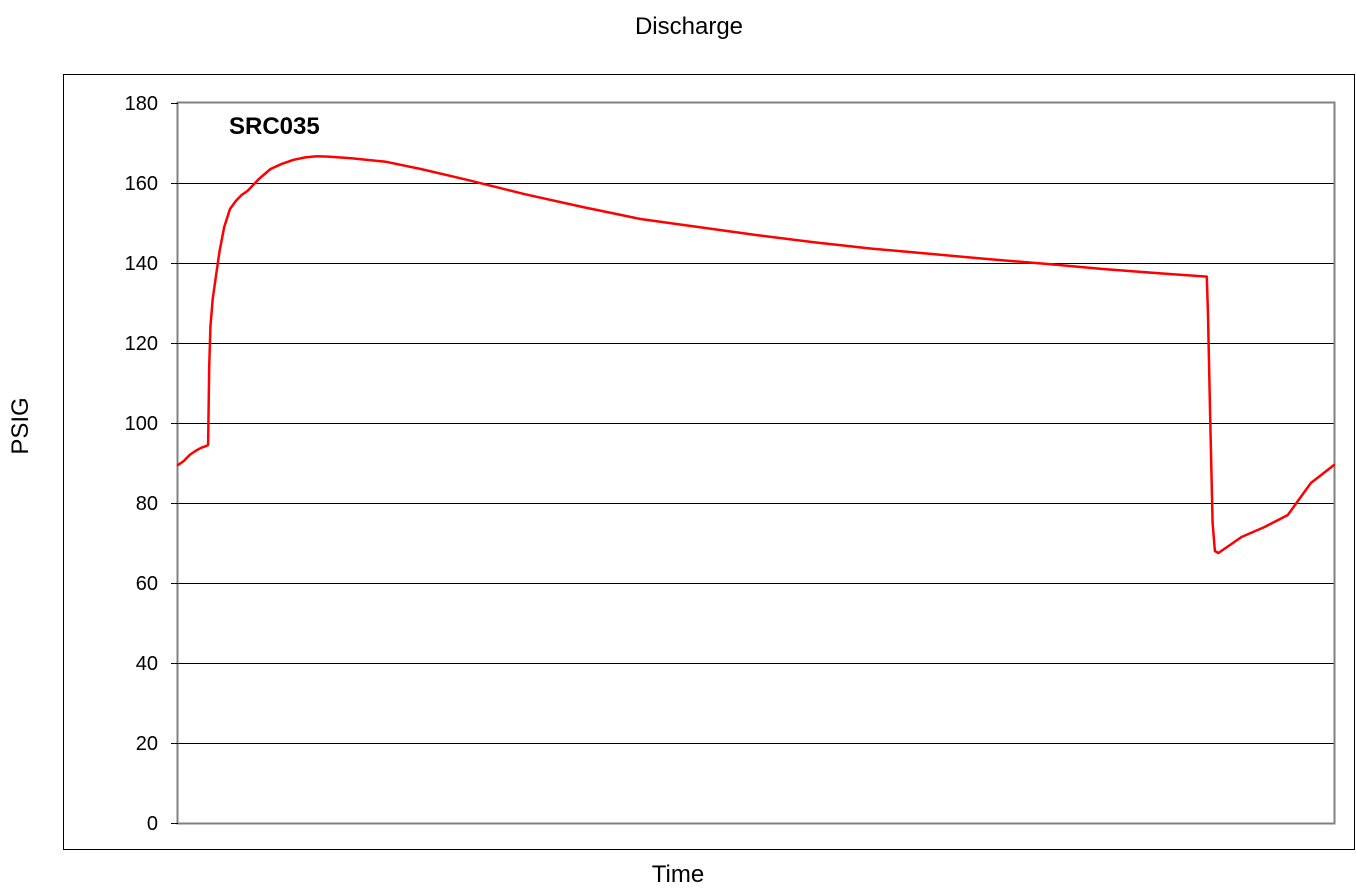 The image size is (1356, 888). What do you see at coordinates (147, 584) in the screenshot?
I see `y-tick-label: 60` at bounding box center [147, 584].